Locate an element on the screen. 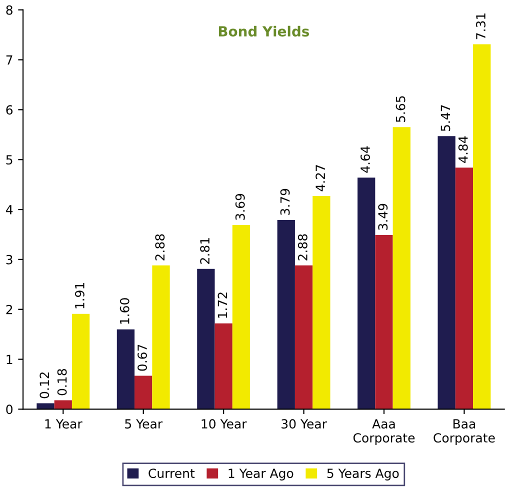 The height and width of the screenshot is (493, 512). data-label: 3.69 is located at coordinates (240, 207).